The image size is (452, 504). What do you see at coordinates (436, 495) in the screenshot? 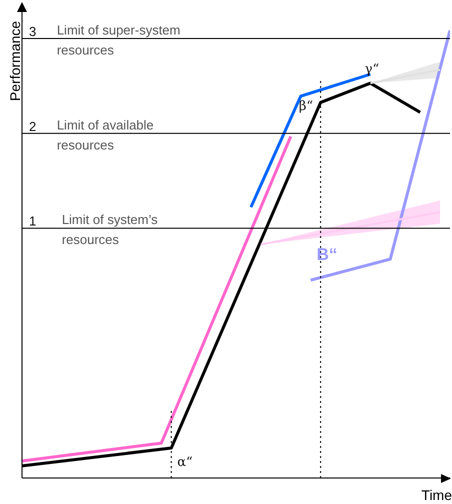
I see `x-axis-title: Time` at bounding box center [436, 495].